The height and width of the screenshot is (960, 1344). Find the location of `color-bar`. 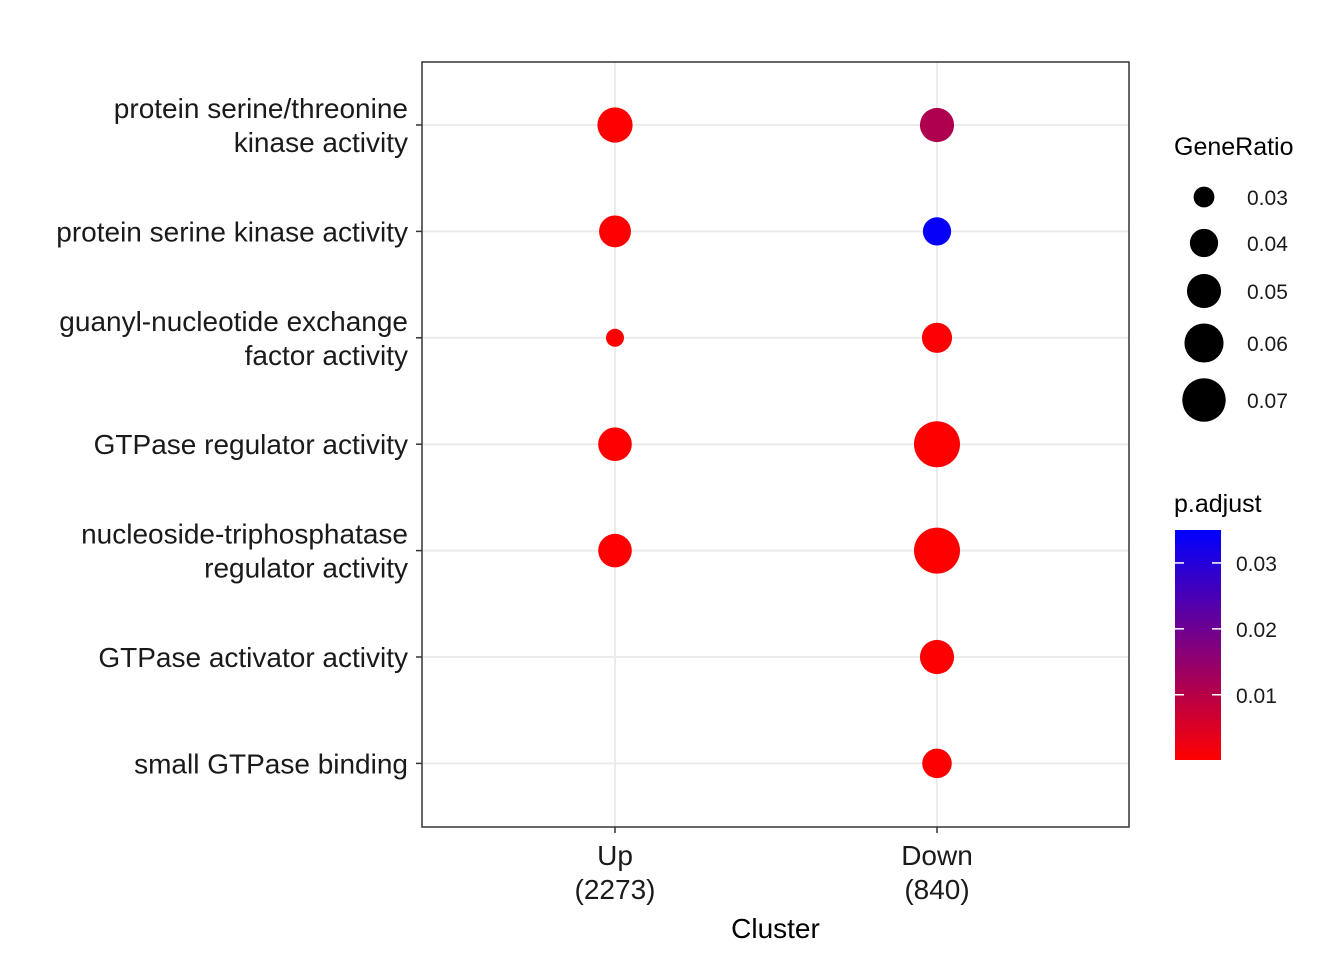

color-bar is located at coordinates (1198, 645).